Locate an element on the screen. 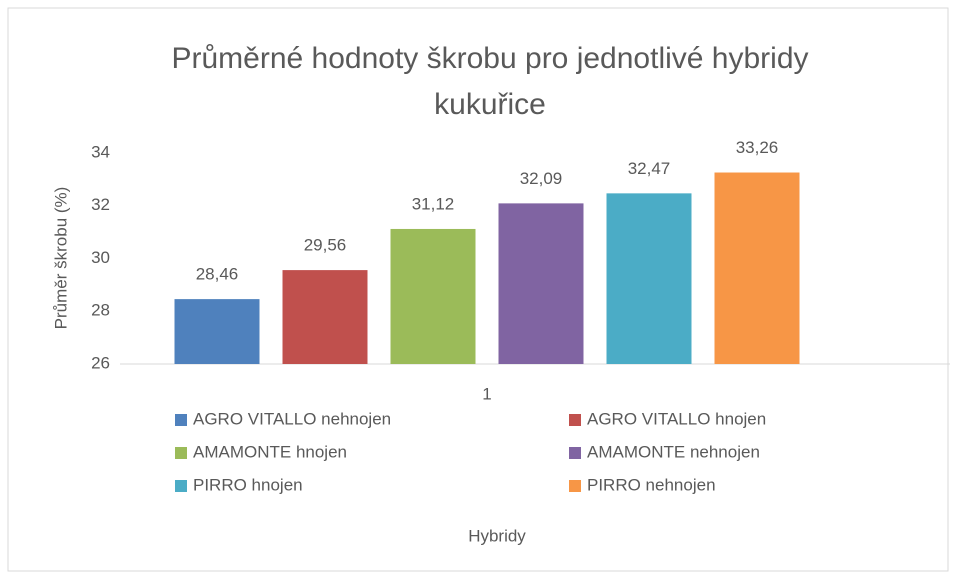 The width and height of the screenshot is (956, 579). data-label: 32,47 is located at coordinates (649, 168).